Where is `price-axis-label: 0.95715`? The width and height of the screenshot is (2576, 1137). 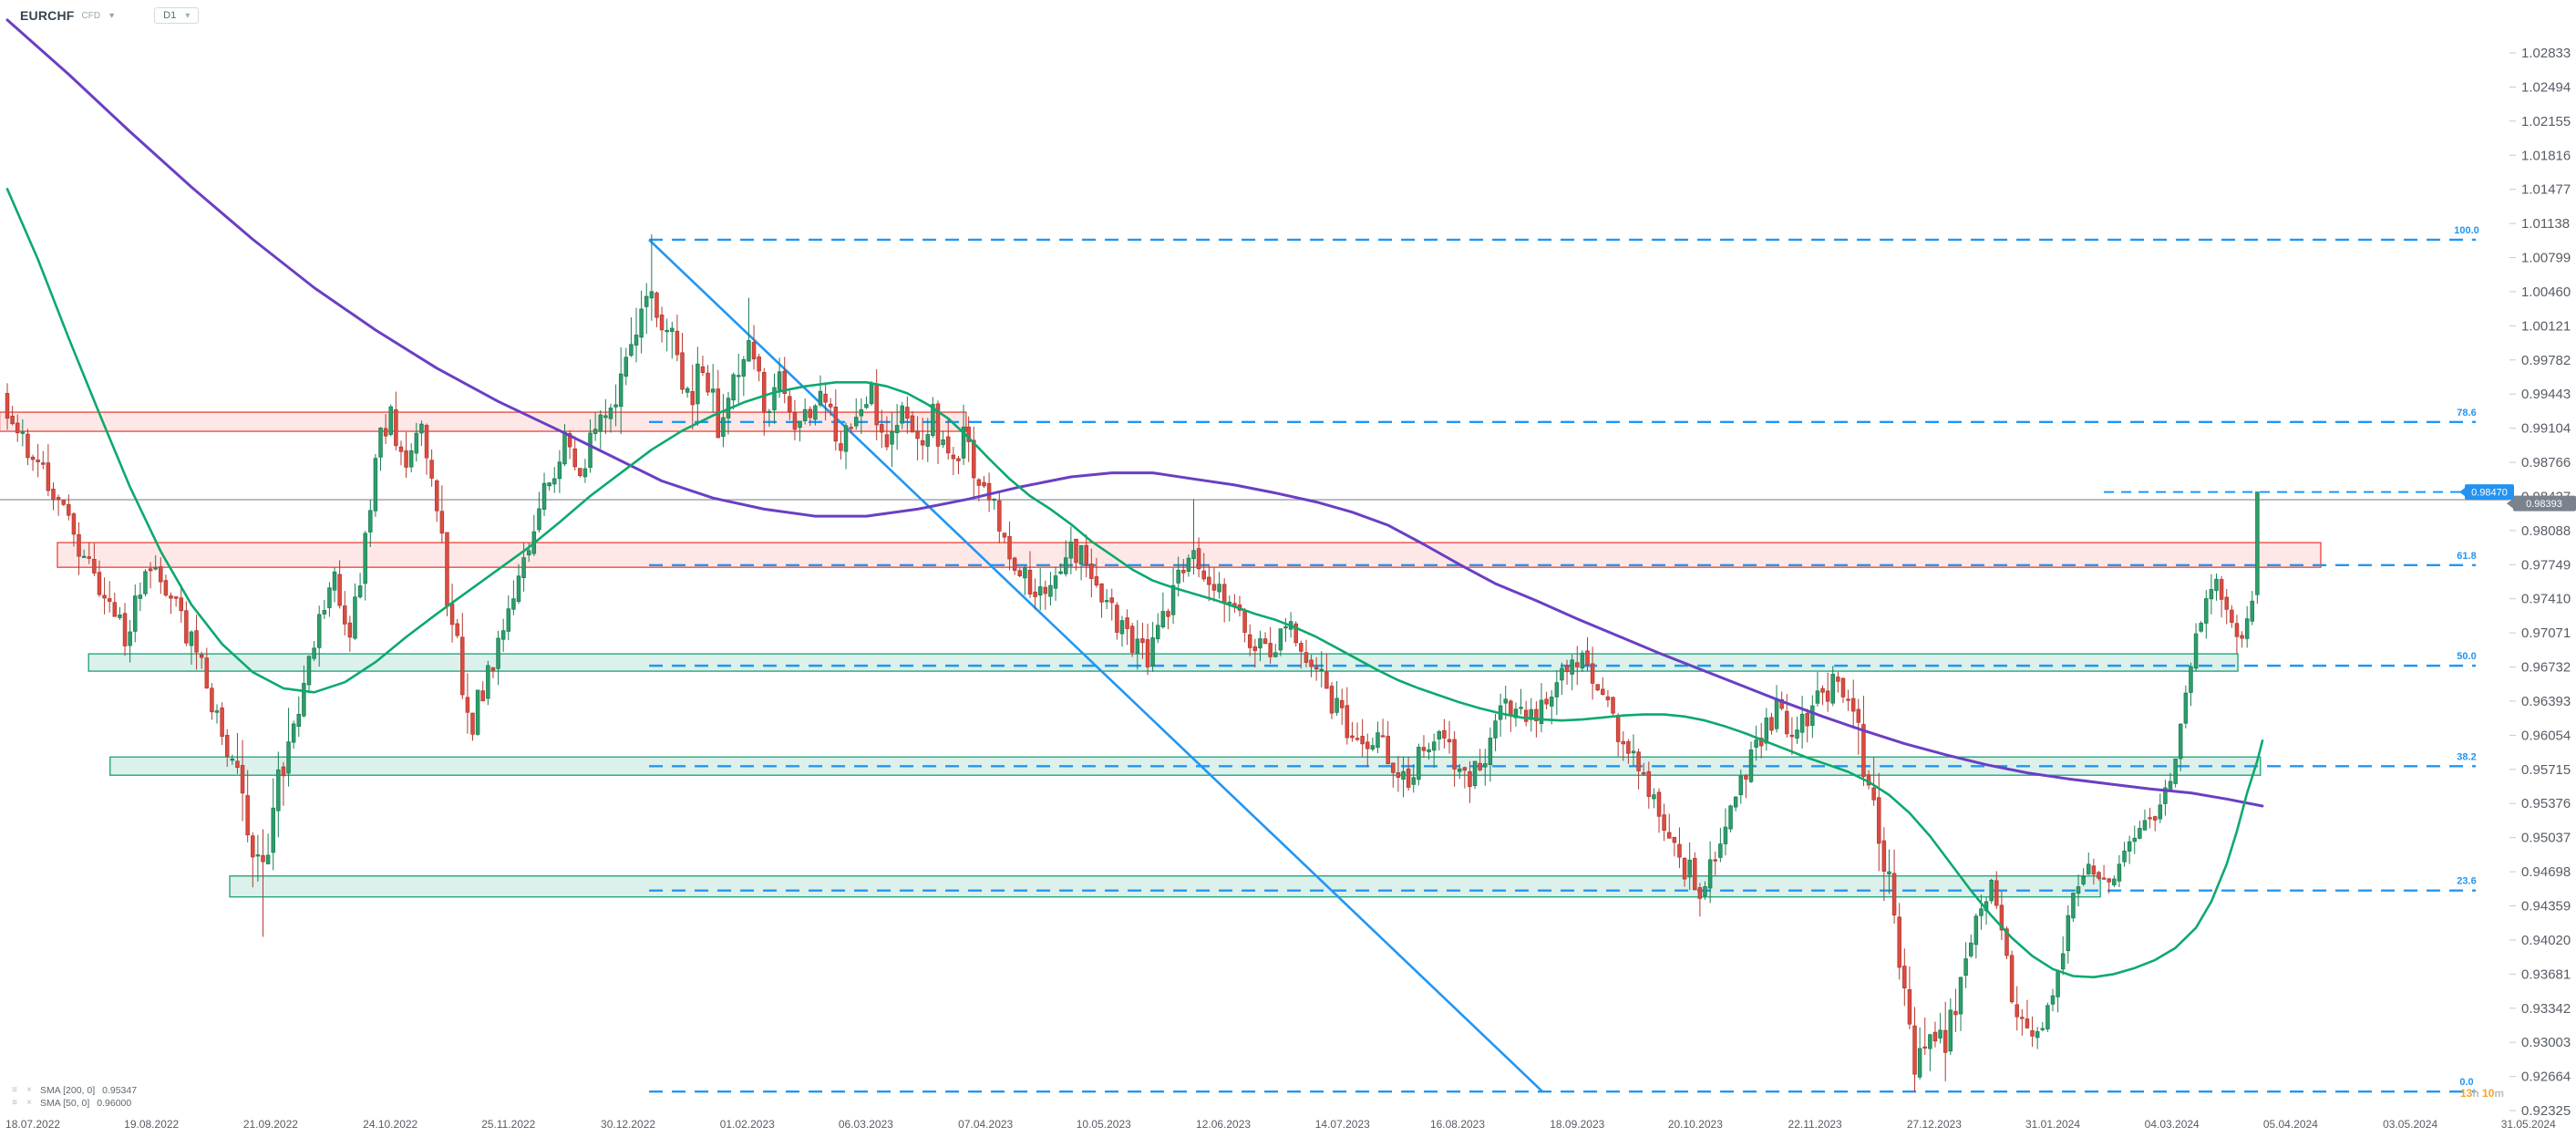 price-axis-label: 0.95715 is located at coordinates (2546, 770).